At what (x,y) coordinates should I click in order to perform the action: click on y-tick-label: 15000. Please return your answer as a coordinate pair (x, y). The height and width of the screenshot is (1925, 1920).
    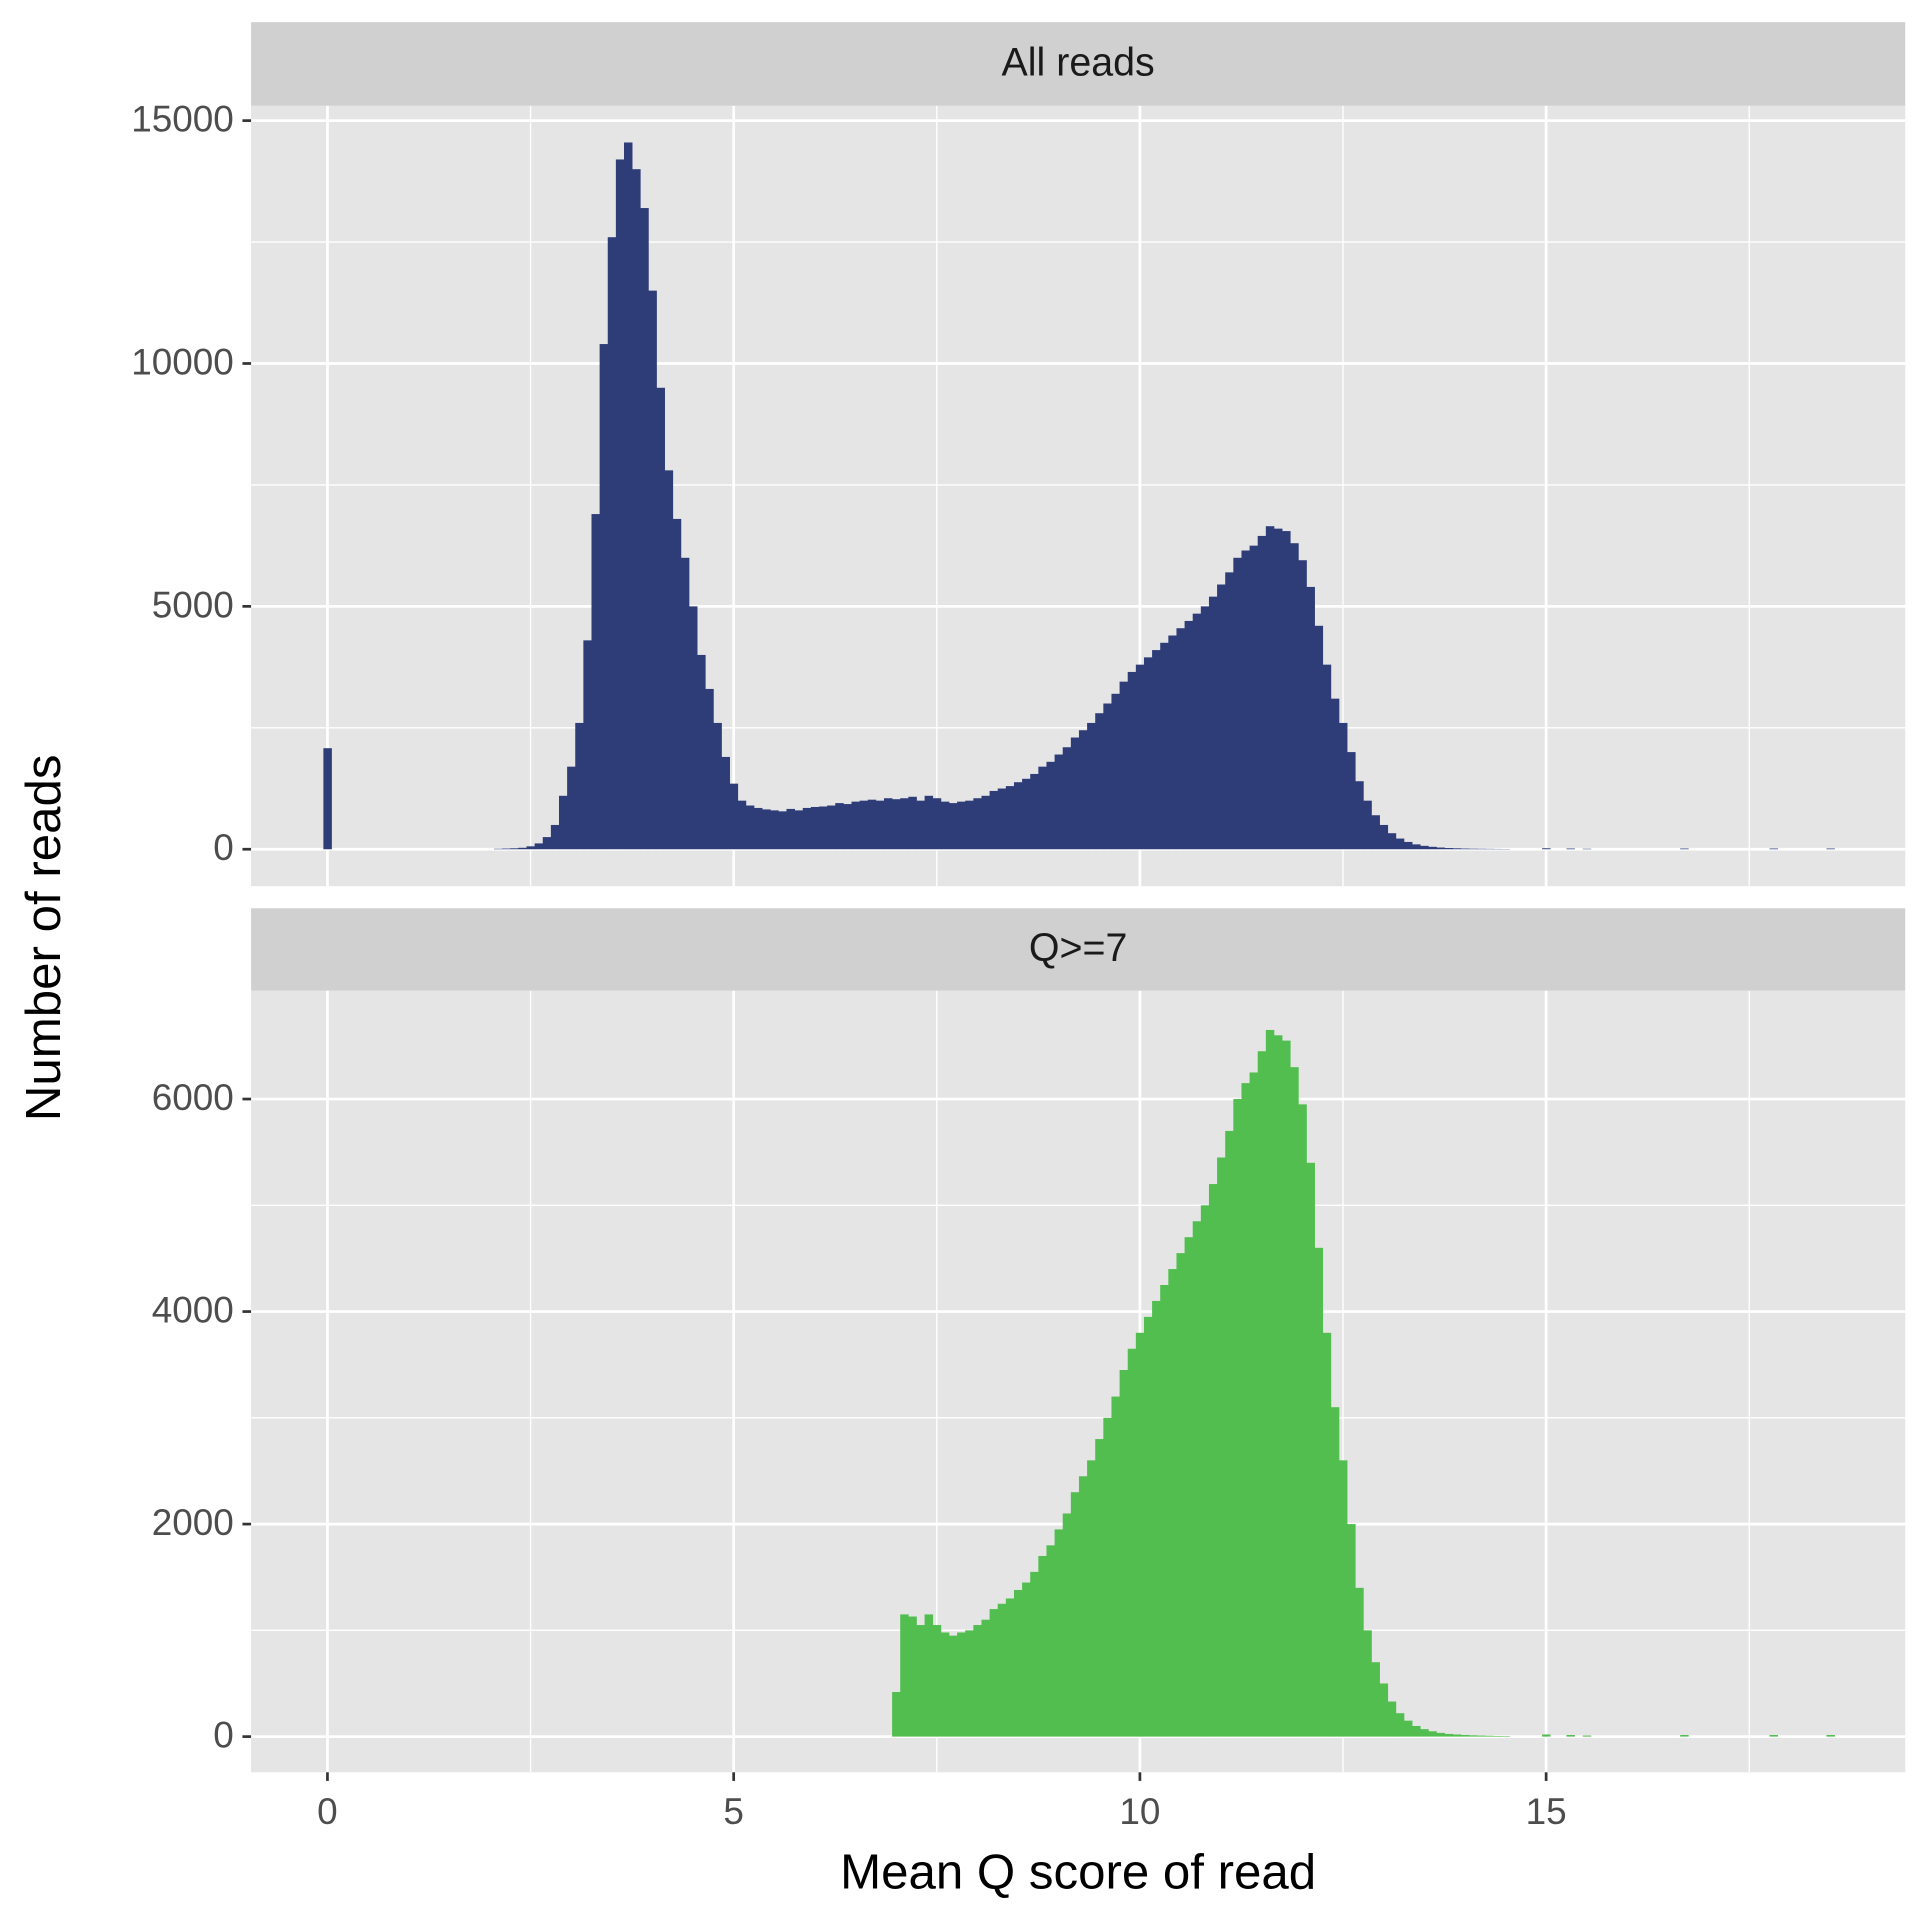
    Looking at the image, I should click on (182, 119).